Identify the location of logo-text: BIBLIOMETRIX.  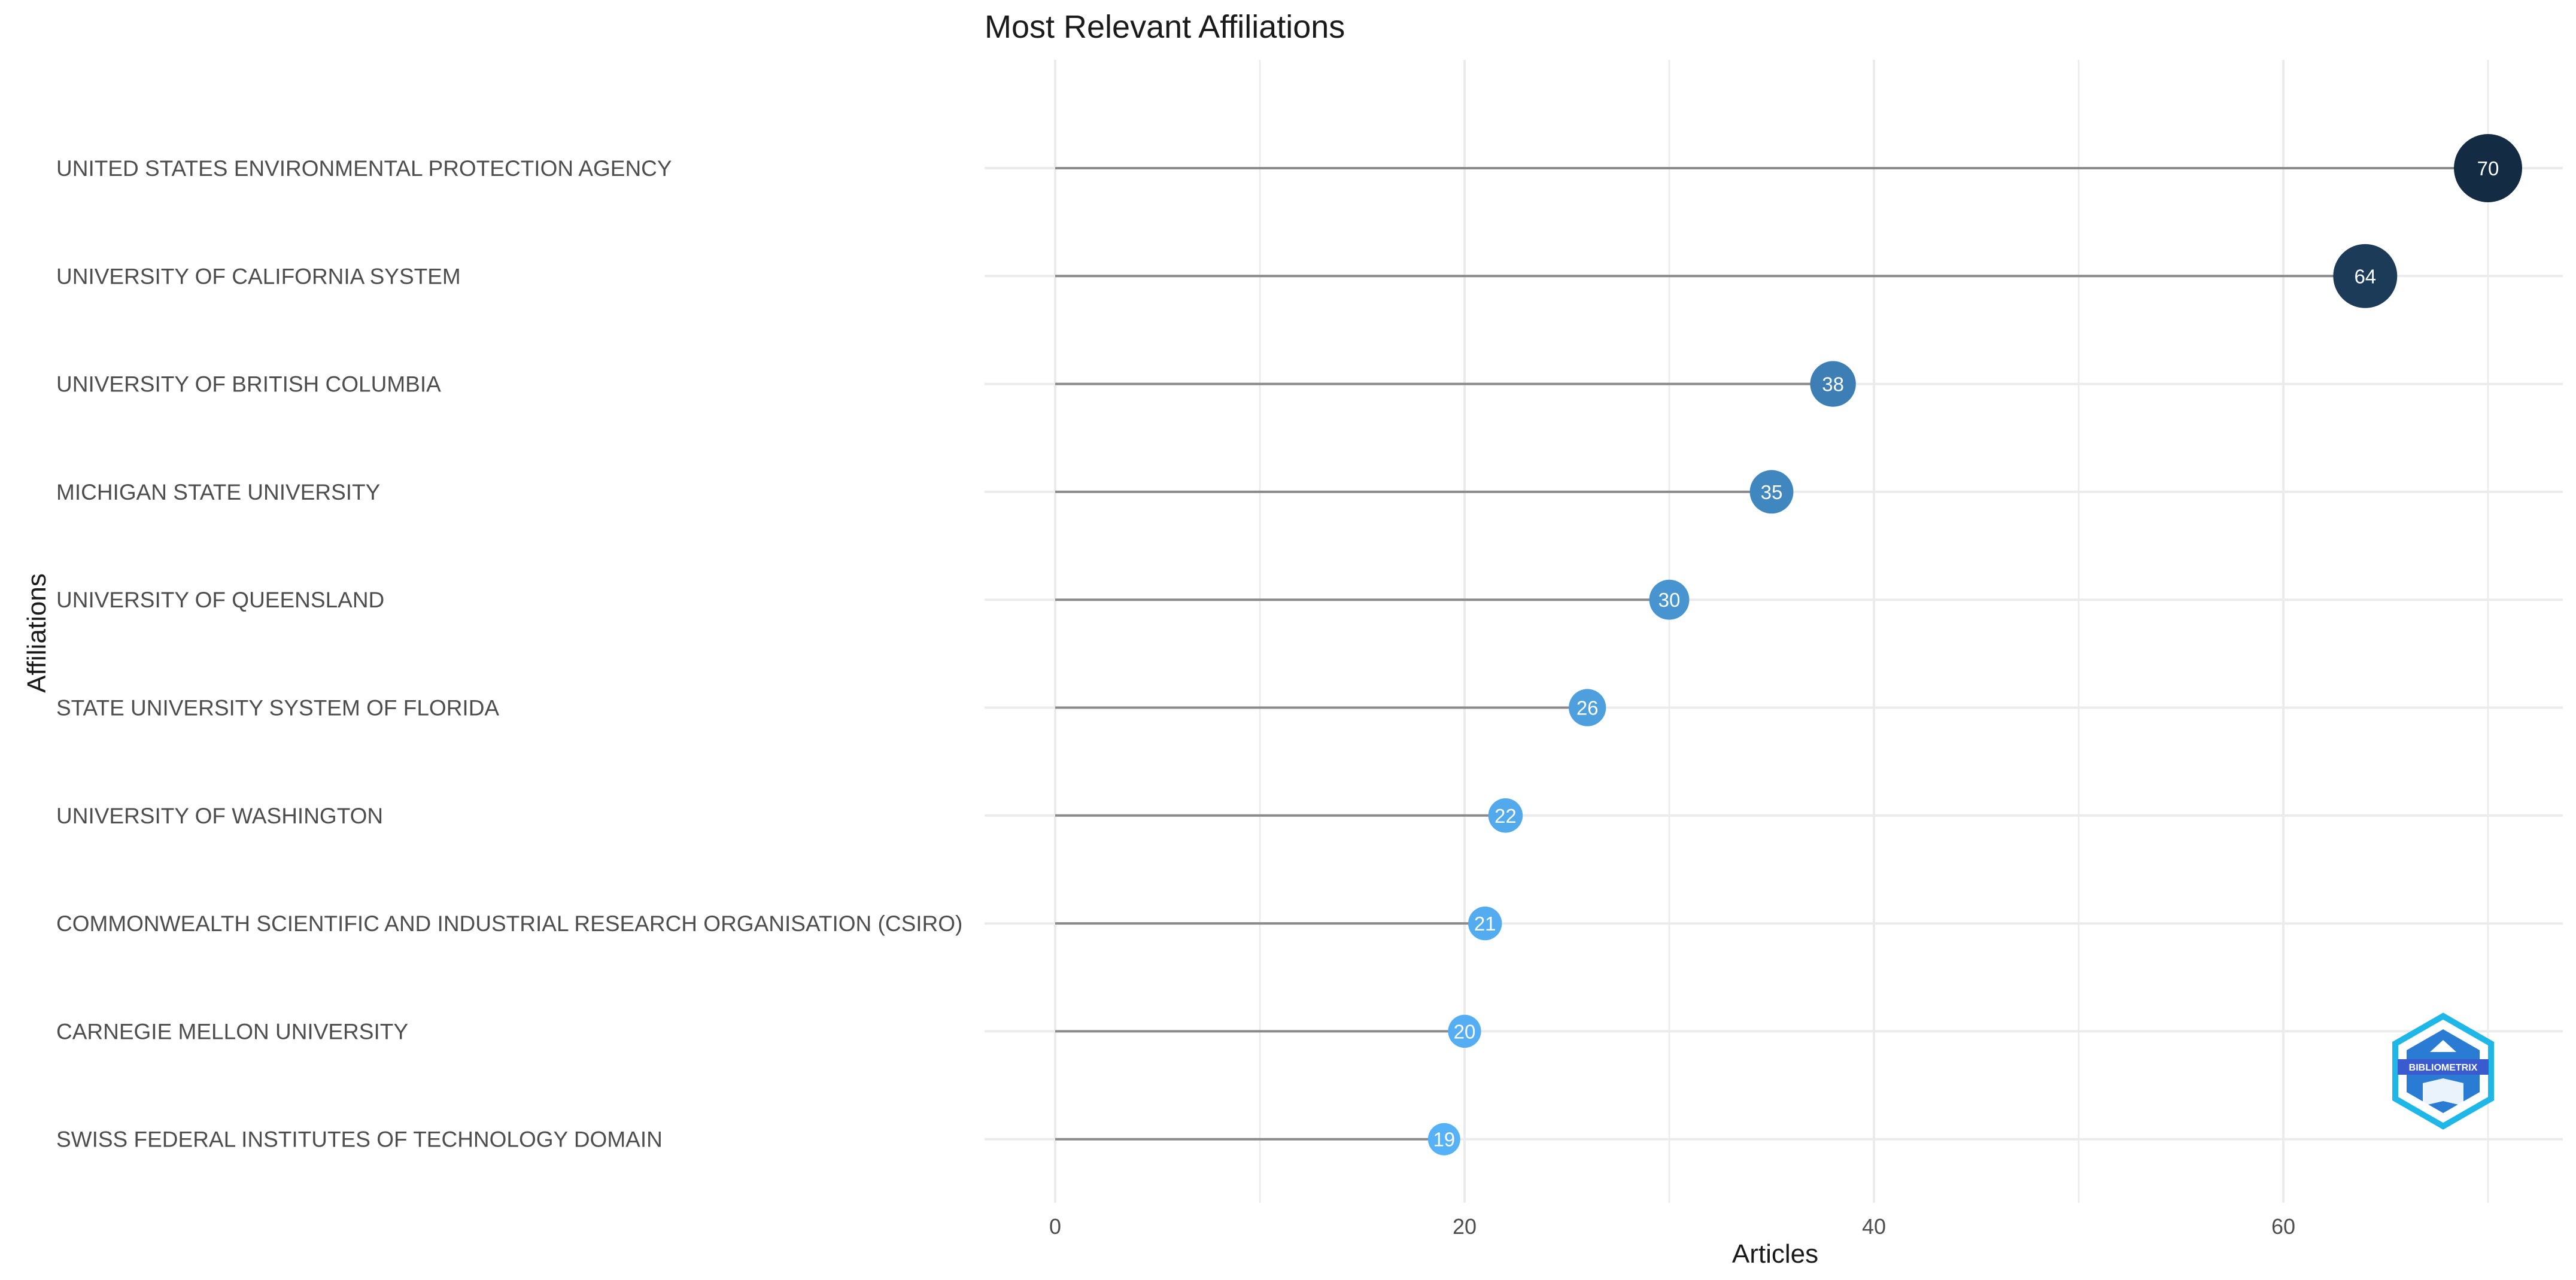
(2443, 1068).